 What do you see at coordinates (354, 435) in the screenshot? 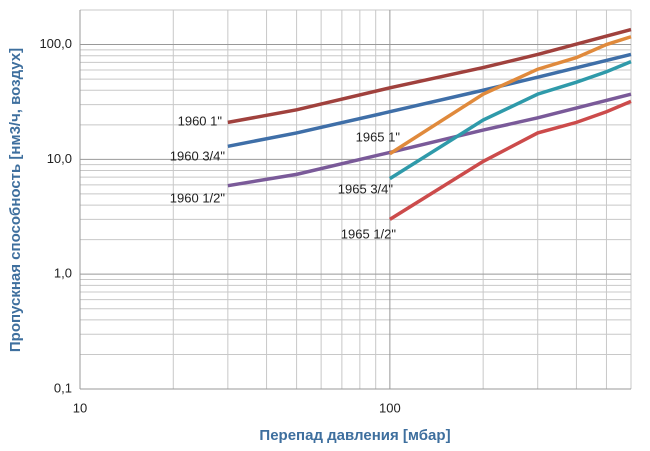
I see `x-axis-label: Перепад давления [мбар]` at bounding box center [354, 435].